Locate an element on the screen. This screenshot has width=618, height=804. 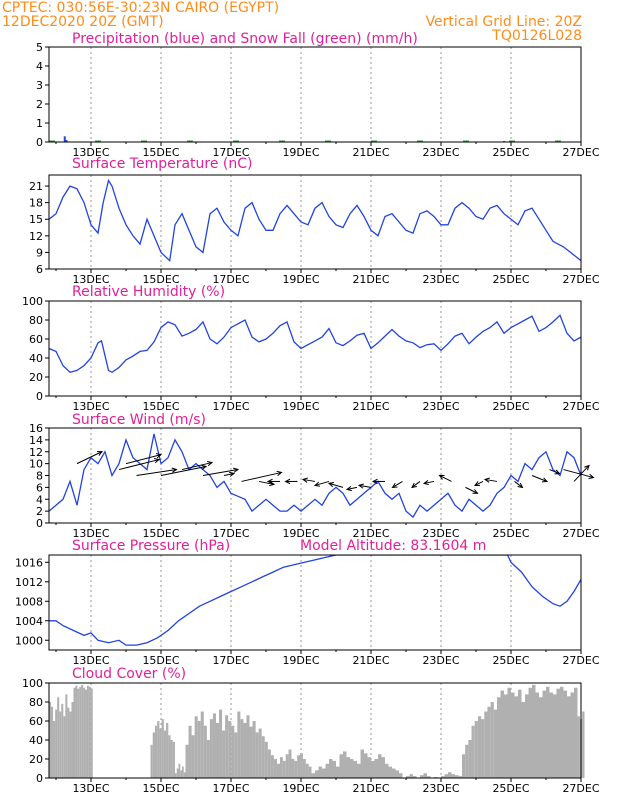
wind-xtick-label: 25DEC is located at coordinates (510, 533).